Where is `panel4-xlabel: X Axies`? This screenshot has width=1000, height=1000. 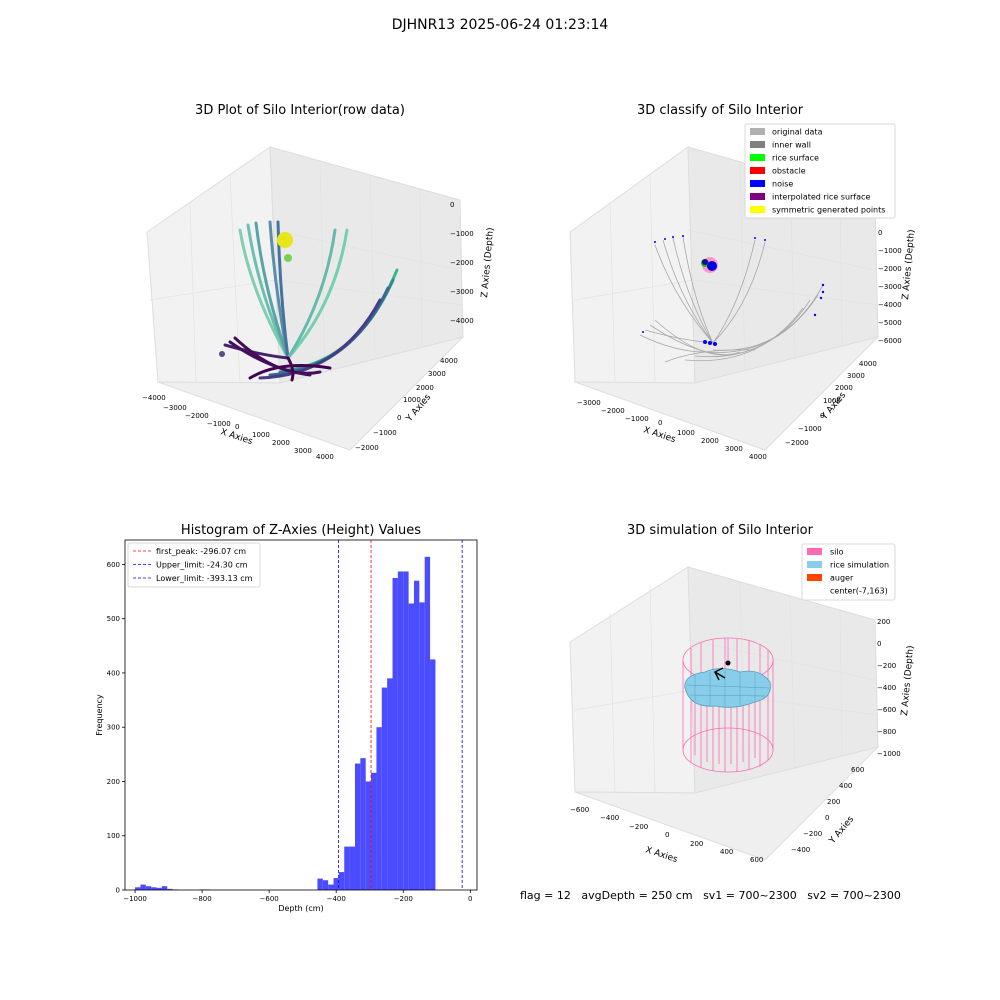 panel4-xlabel: X Axies is located at coordinates (661, 855).